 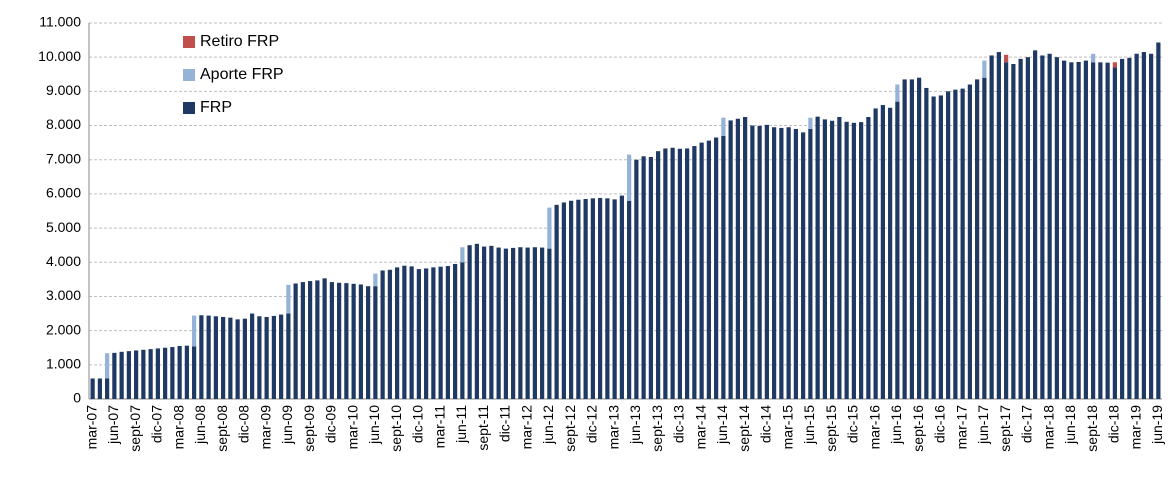 What do you see at coordinates (766, 424) in the screenshot?
I see `x-tick-label: dic-14` at bounding box center [766, 424].